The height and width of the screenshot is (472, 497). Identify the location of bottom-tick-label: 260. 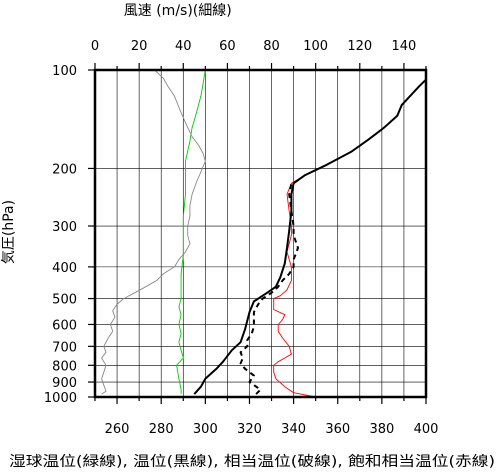
(117, 429).